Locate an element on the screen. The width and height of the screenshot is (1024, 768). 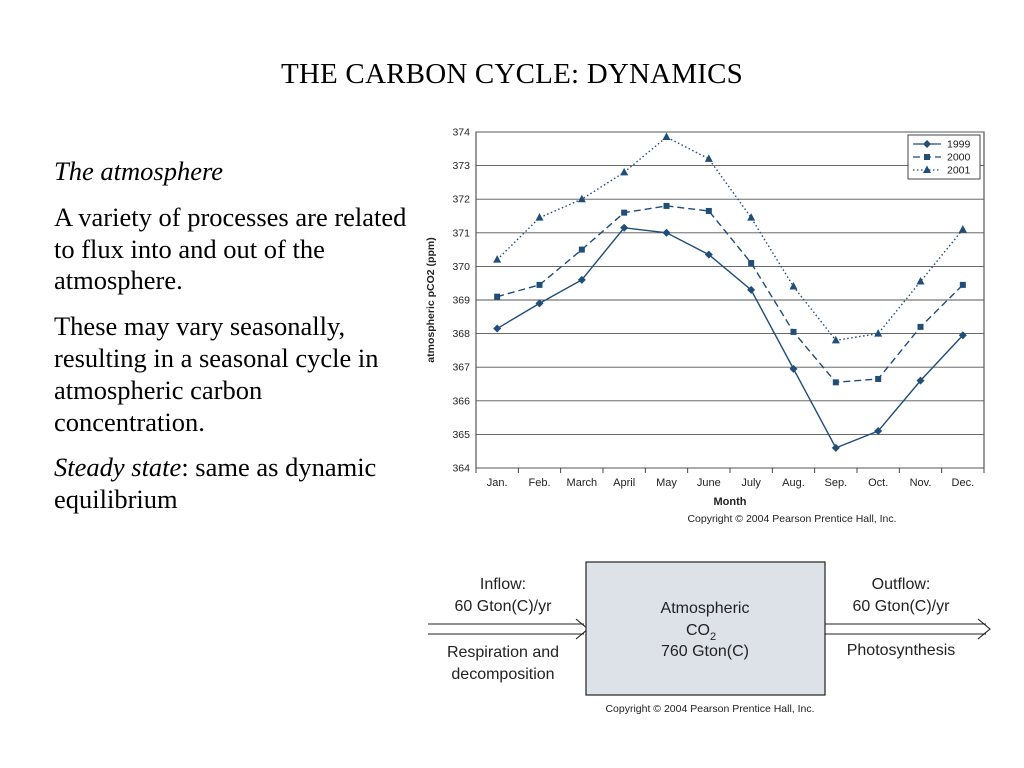
series-line-1999 is located at coordinates (730, 338).